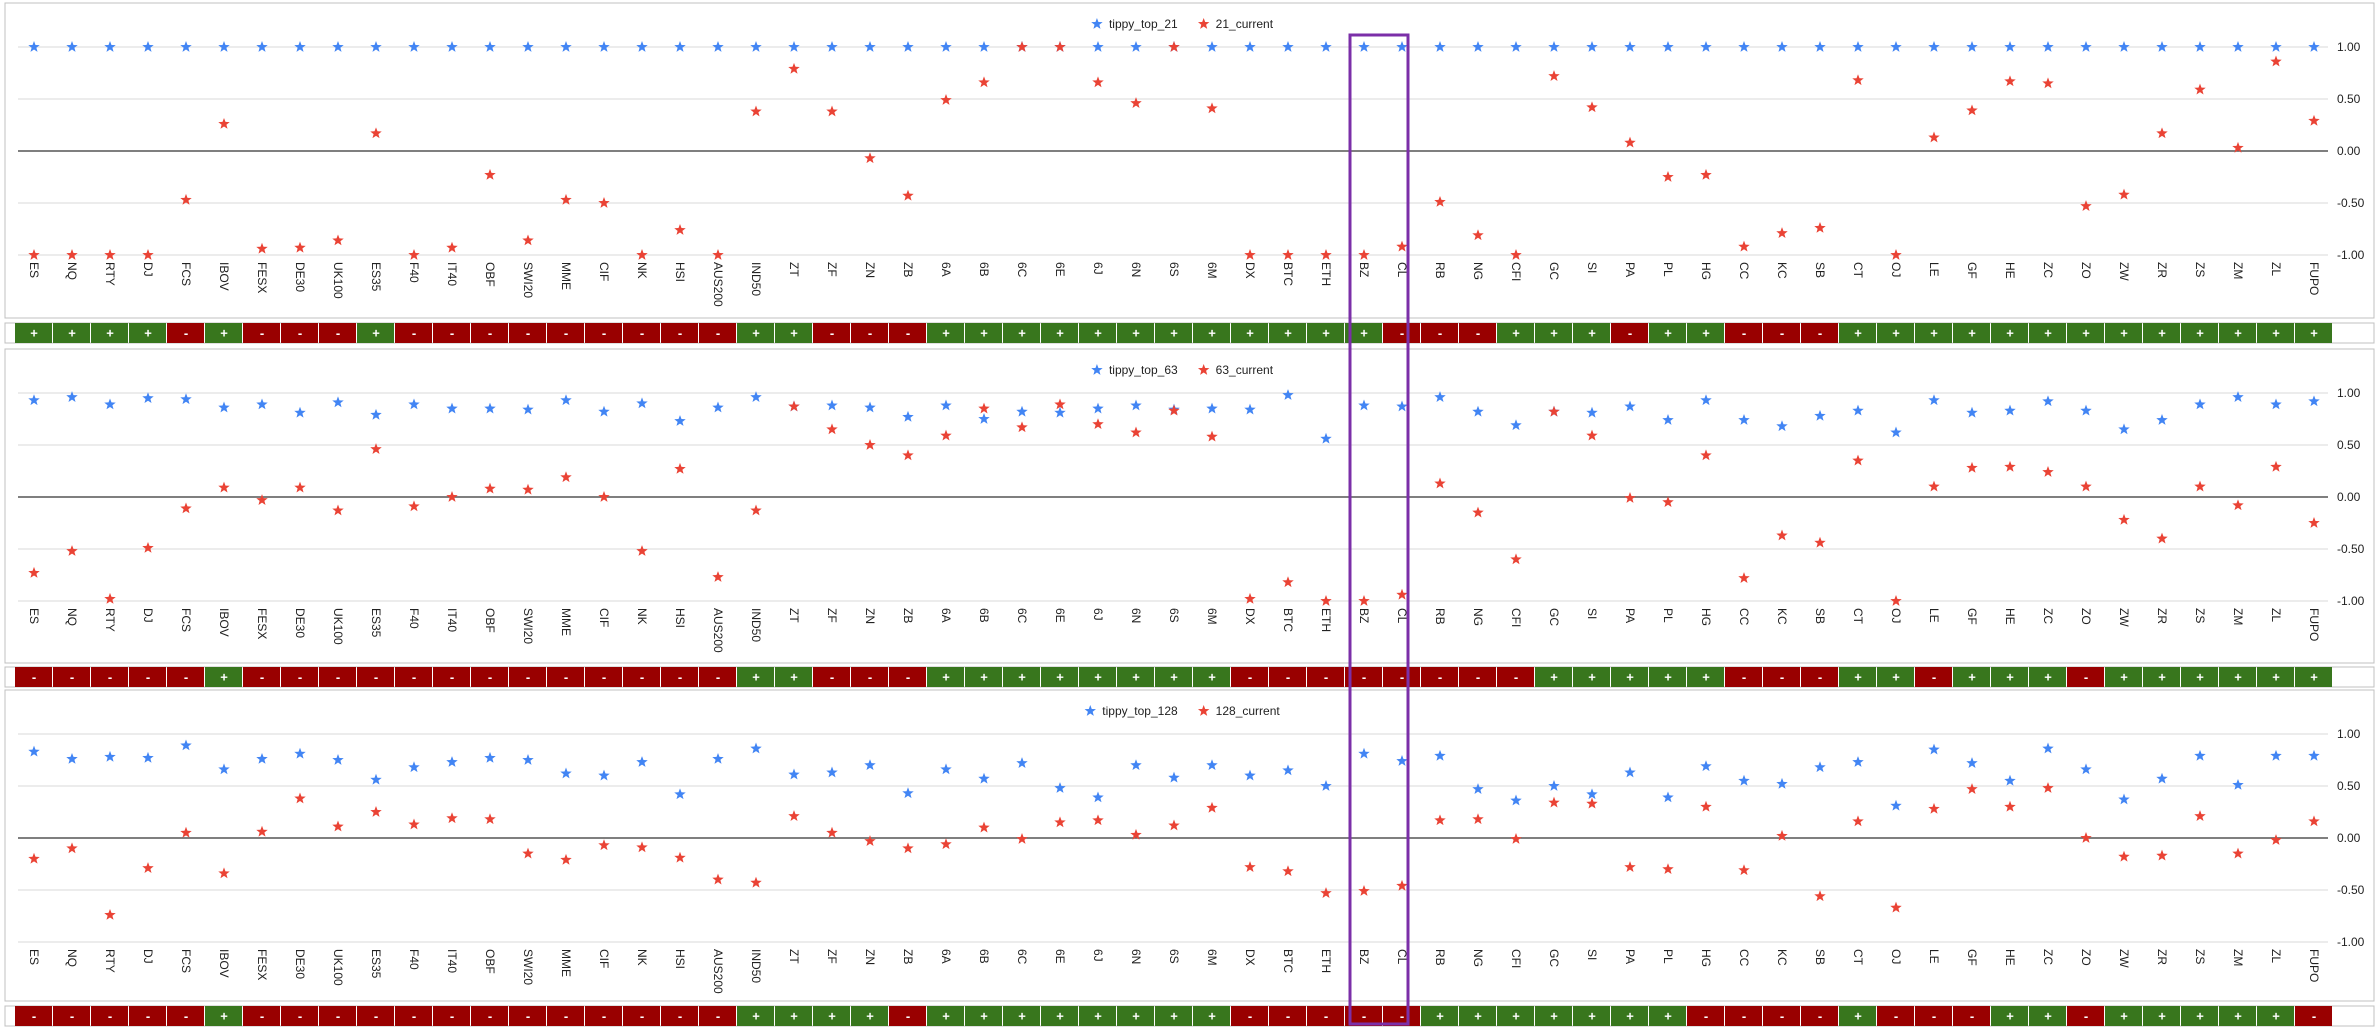 The width and height of the screenshot is (2378, 1031). I want to click on x-tick-label: 6M, so click(1212, 270).